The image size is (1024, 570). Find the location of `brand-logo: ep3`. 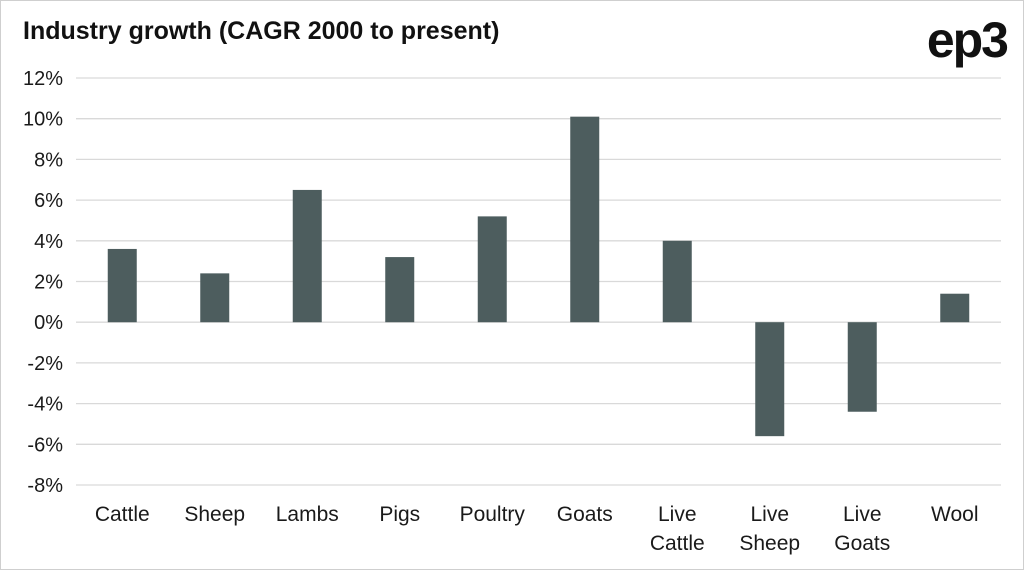

brand-logo: ep3 is located at coordinates (967, 40).